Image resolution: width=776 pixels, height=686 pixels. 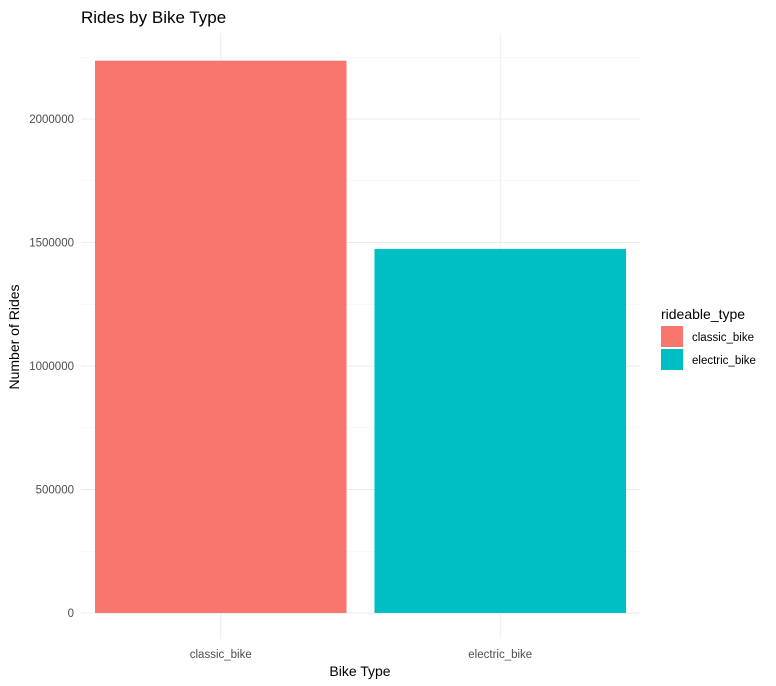 I want to click on y-tick-label: 1000000, so click(x=51, y=367).